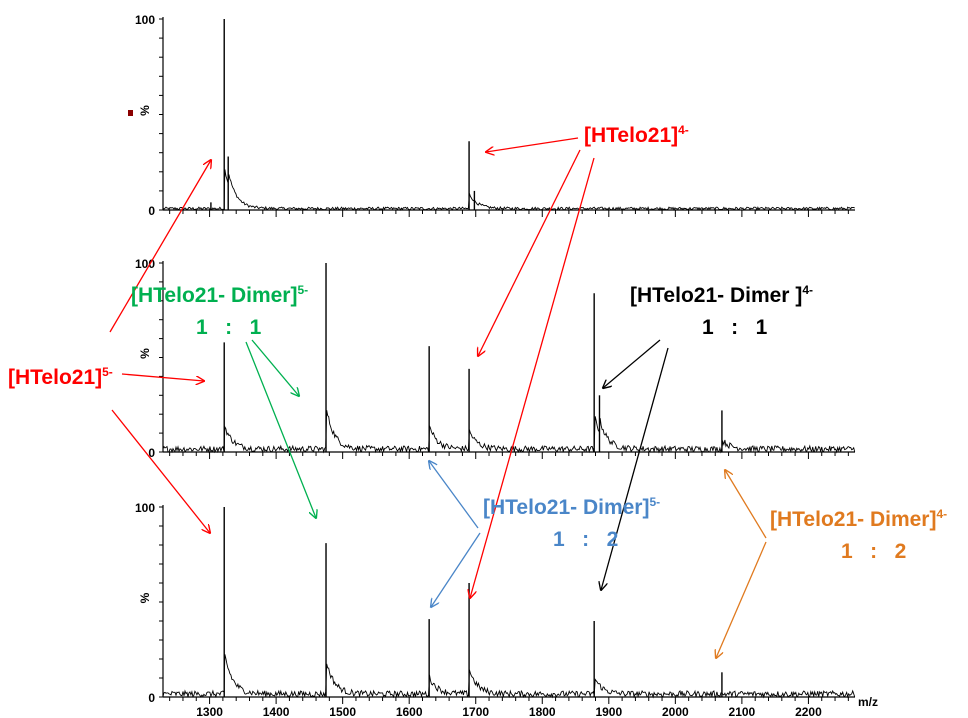  Describe the element at coordinates (542, 711) in the screenshot. I see `x-tick-label-1800: 1800` at that location.